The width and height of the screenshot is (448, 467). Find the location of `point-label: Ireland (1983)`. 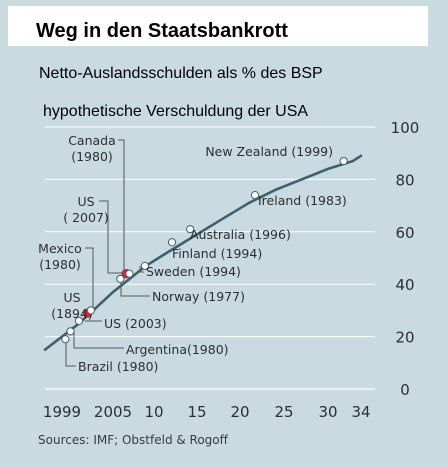

point-label: Ireland (1983) is located at coordinates (302, 200).